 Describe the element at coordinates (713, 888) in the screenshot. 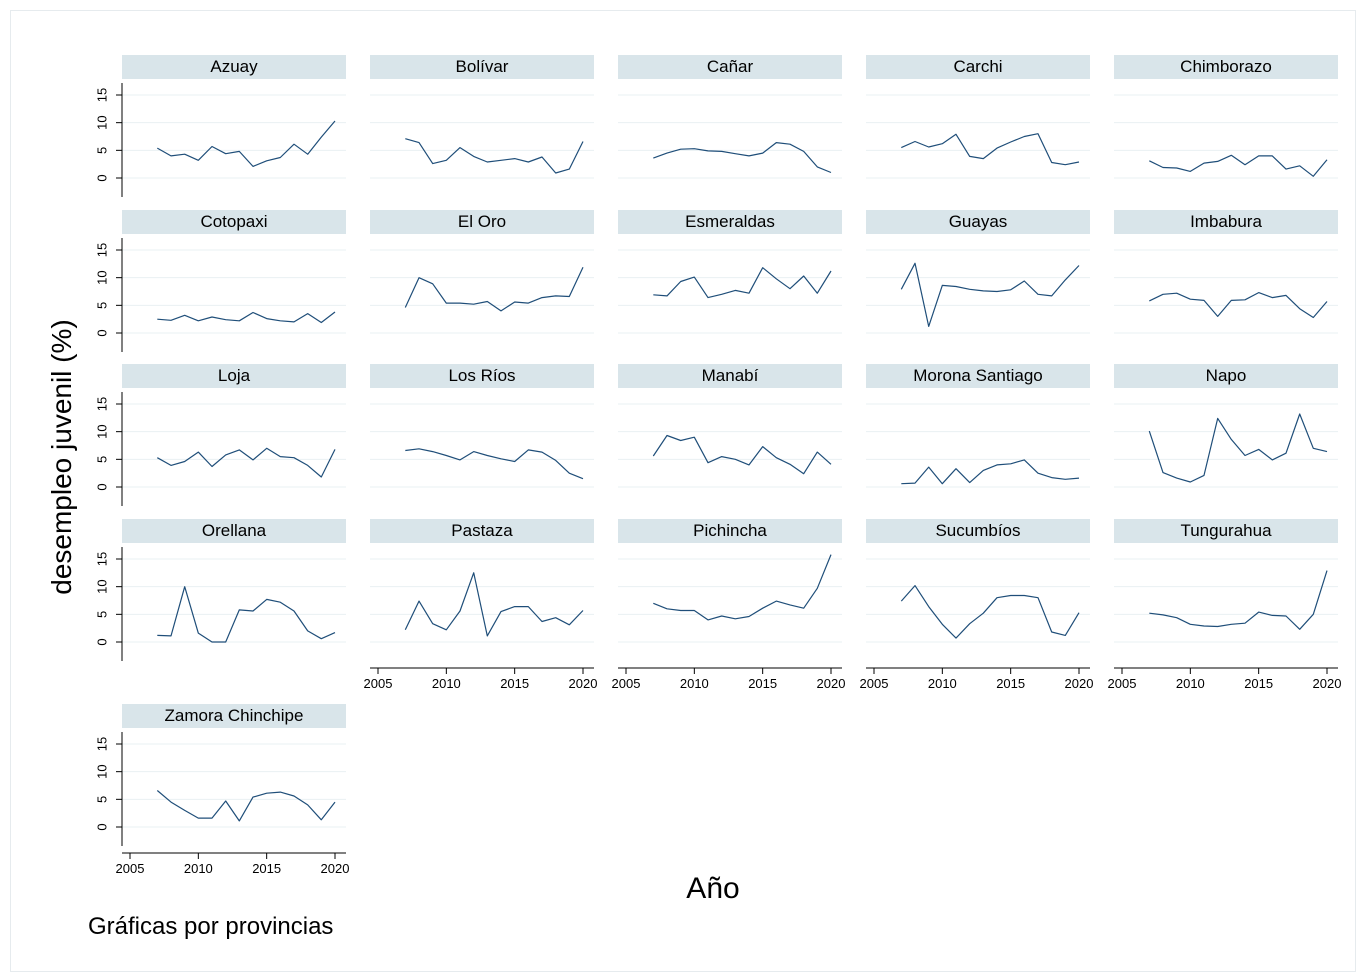

I see `x-axis-title: Año` at that location.